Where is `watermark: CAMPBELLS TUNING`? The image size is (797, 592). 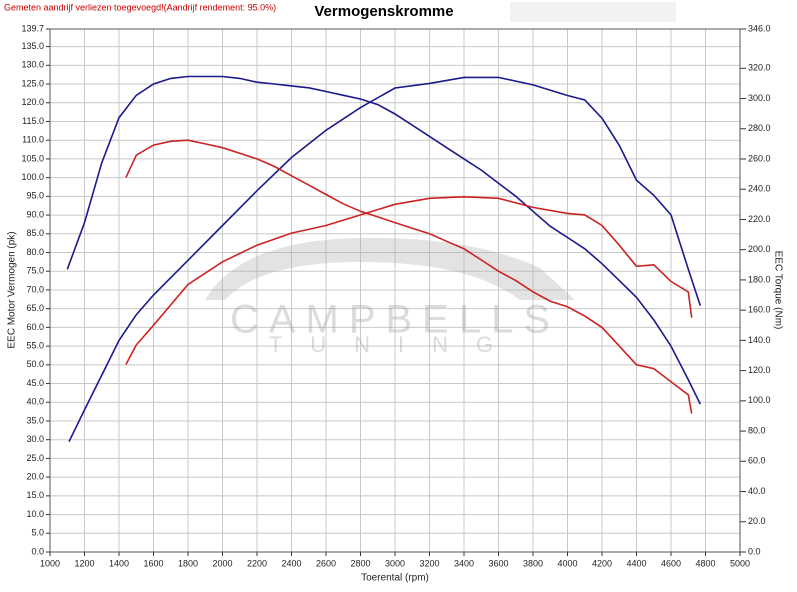
watermark: CAMPBELLS TUNING is located at coordinates (390, 297).